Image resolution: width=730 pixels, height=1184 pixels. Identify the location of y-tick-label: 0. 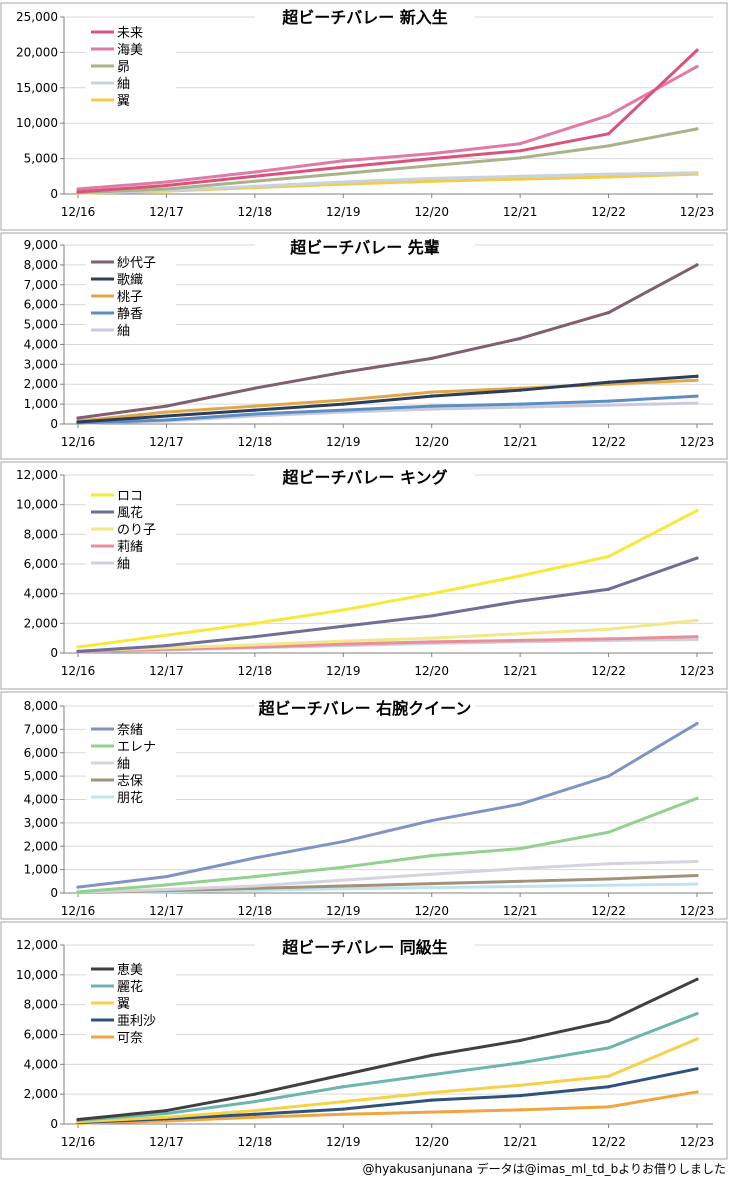
(54, 194).